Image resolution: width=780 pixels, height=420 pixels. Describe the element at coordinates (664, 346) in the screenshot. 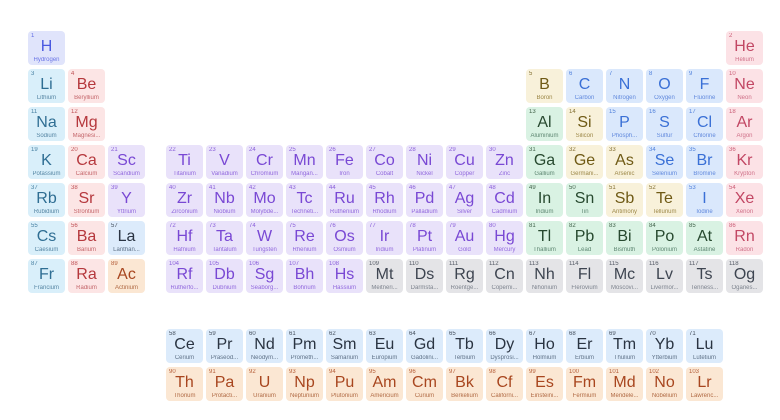

I see `element-tile-yb: 70 Yb Ytterbium` at that location.